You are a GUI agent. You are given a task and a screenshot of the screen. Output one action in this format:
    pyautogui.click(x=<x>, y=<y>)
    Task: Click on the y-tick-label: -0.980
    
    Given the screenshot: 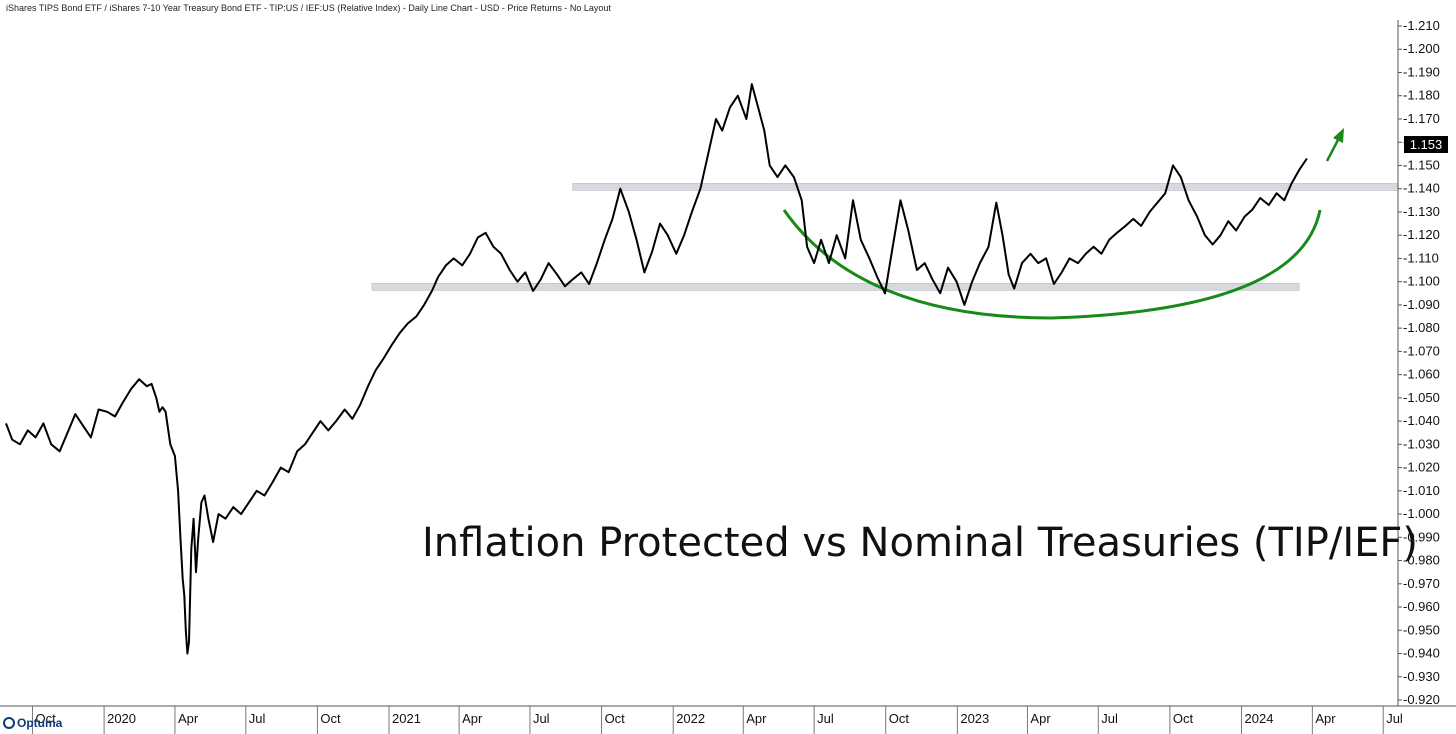 What is the action you would take?
    pyautogui.click(x=1421, y=560)
    